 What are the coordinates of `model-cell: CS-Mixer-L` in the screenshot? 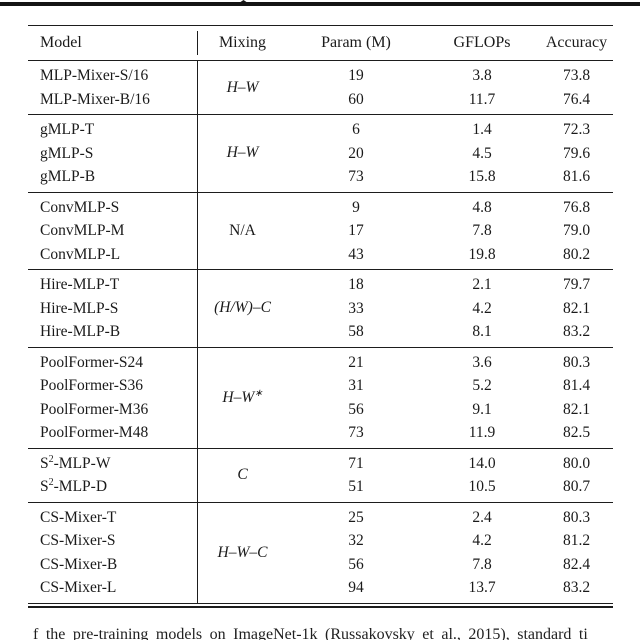 It's located at (78, 587).